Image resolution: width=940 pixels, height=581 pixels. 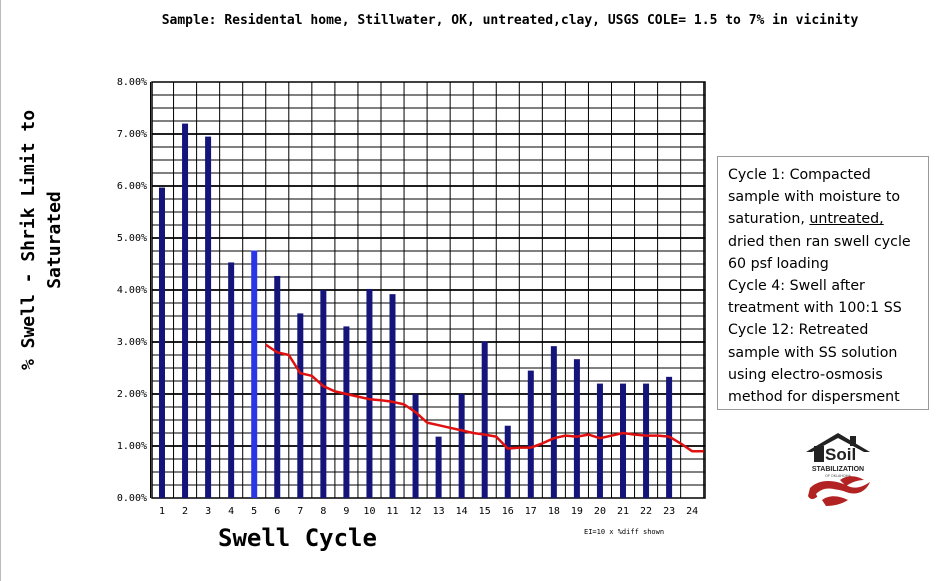 What do you see at coordinates (416, 511) in the screenshot?
I see `x-tick-label: 12` at bounding box center [416, 511].